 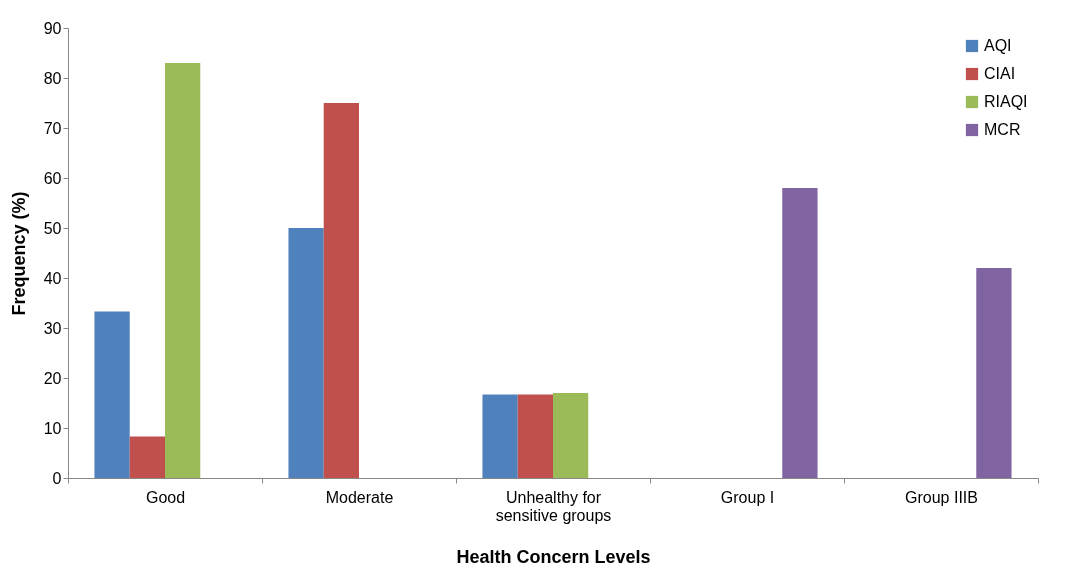 What do you see at coordinates (359, 497) in the screenshot?
I see `x-tick-label: Moderate` at bounding box center [359, 497].